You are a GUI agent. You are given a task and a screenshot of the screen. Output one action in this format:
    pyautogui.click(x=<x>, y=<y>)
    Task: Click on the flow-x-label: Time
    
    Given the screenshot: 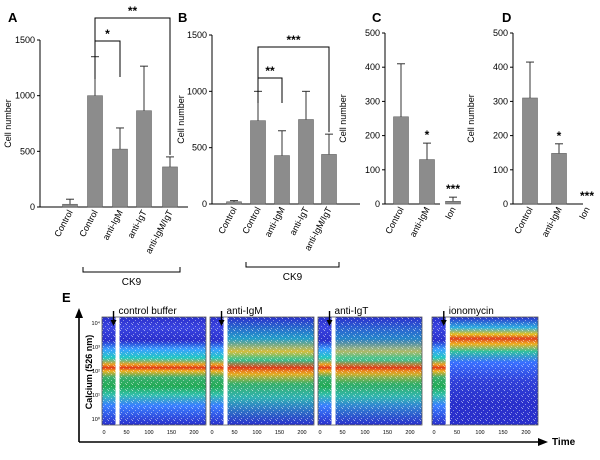 What is the action you would take?
    pyautogui.click(x=564, y=442)
    